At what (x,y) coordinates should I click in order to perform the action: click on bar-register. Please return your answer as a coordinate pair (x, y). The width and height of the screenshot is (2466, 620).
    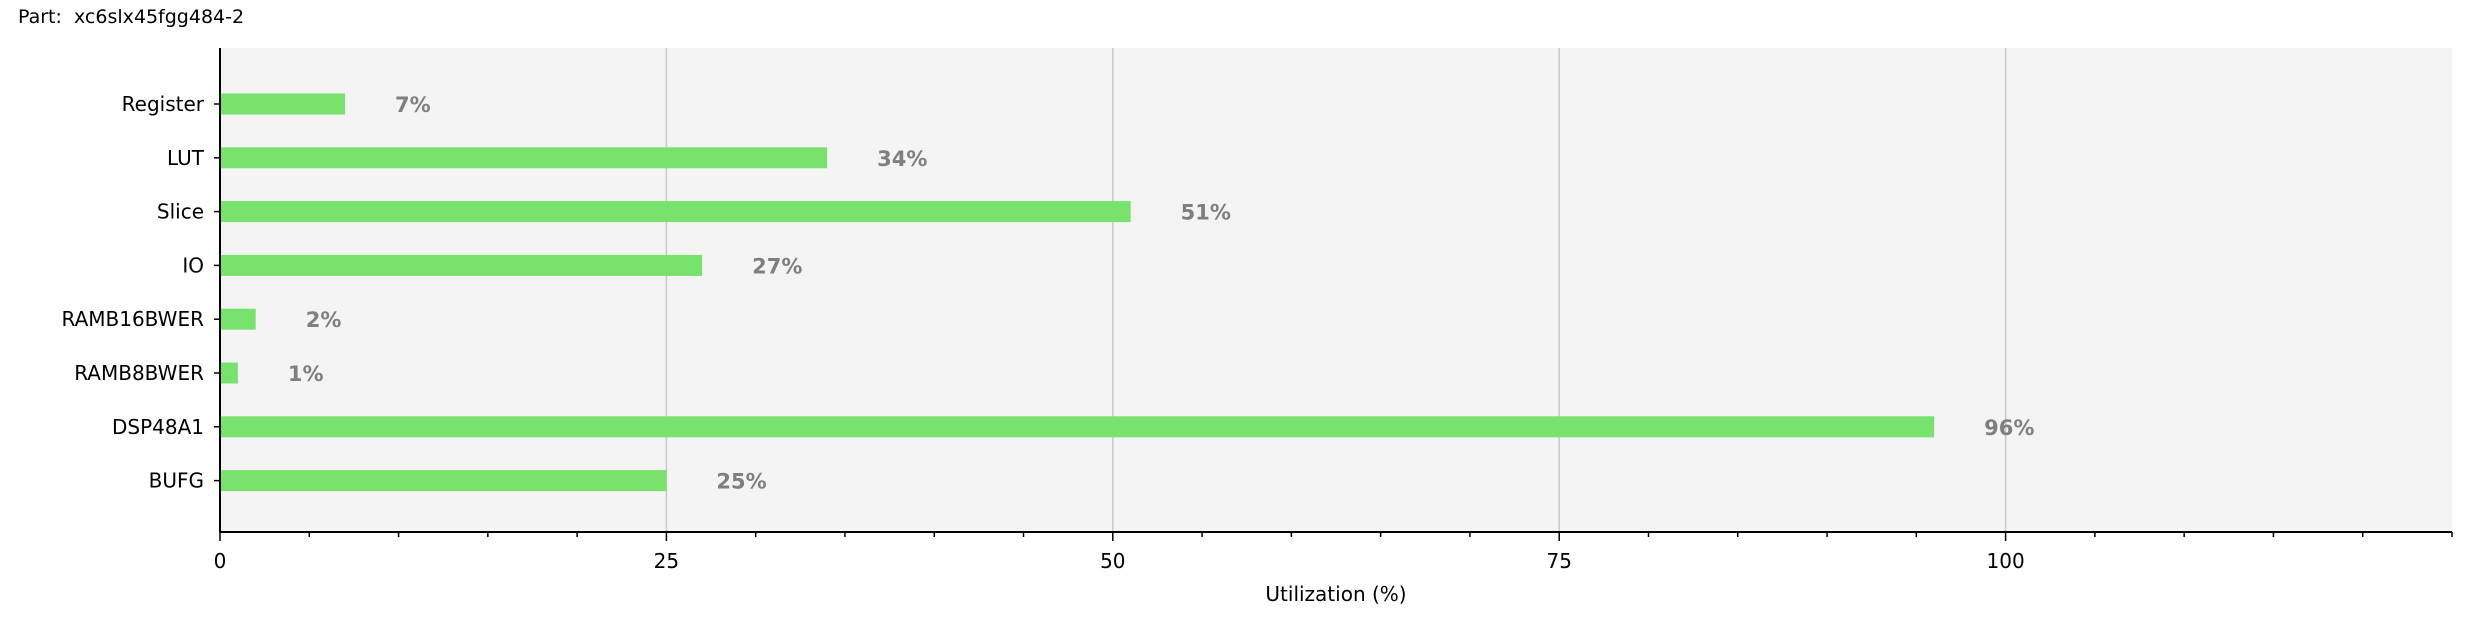
    Looking at the image, I should click on (282, 104).